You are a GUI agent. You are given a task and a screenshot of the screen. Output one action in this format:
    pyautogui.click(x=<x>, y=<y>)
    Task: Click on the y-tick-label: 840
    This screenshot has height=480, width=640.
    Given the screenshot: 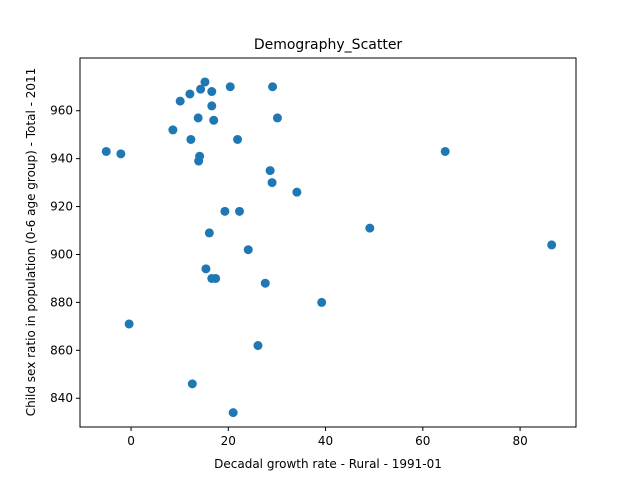 What is the action you would take?
    pyautogui.click(x=61, y=398)
    